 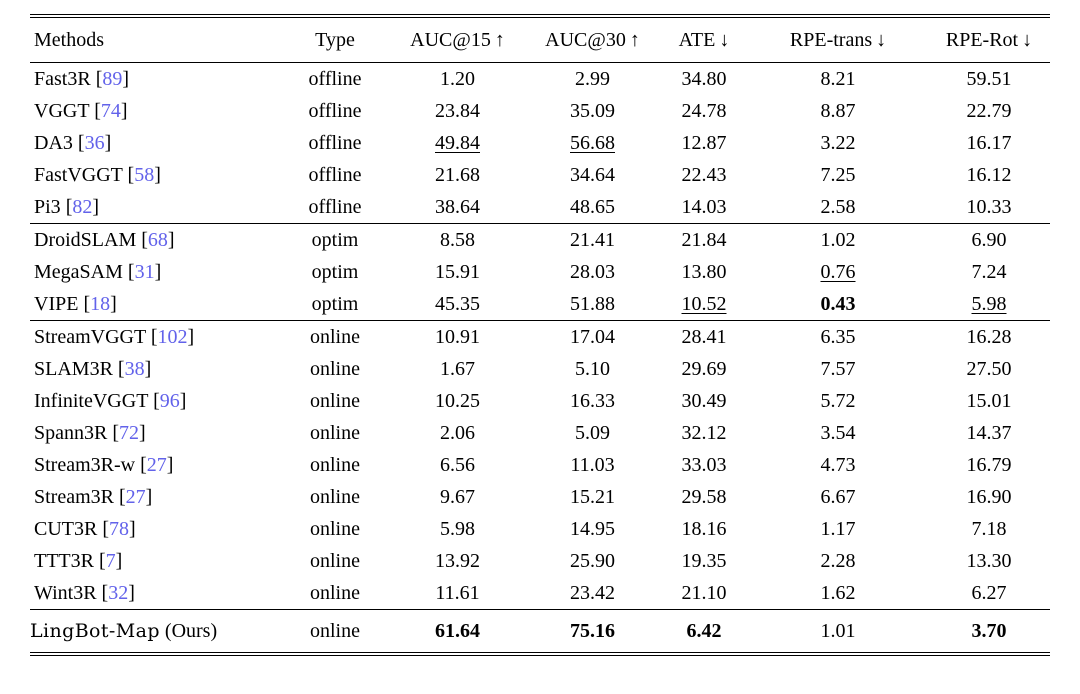 What do you see at coordinates (540, 143) in the screenshot?
I see `table-row: DA3 [36] offline 49.84 56.68 12.87 3.22 16.17` at bounding box center [540, 143].